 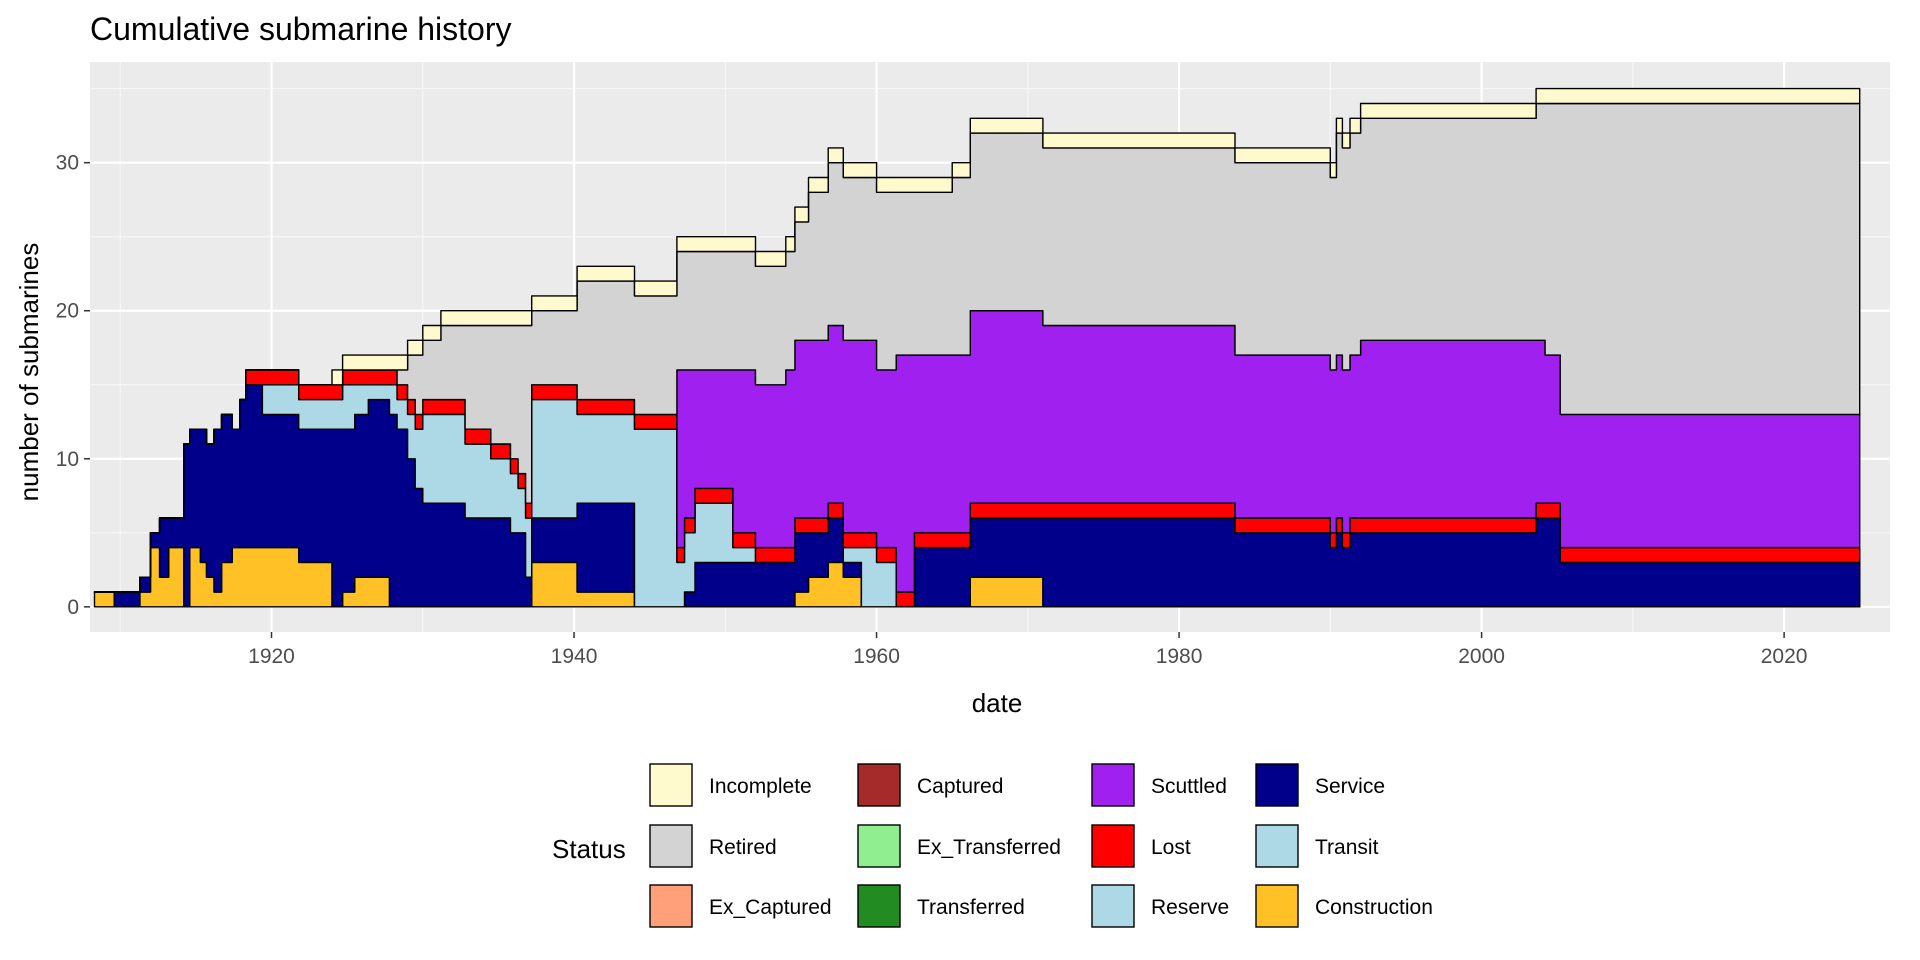 What do you see at coordinates (1113, 846) in the screenshot?
I see `legend-key-lost` at bounding box center [1113, 846].